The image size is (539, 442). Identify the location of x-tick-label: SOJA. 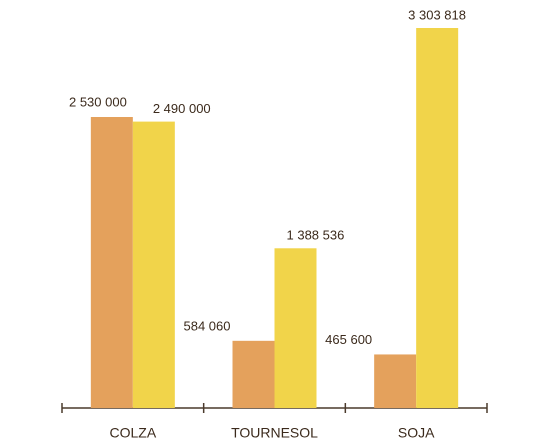
(416, 433).